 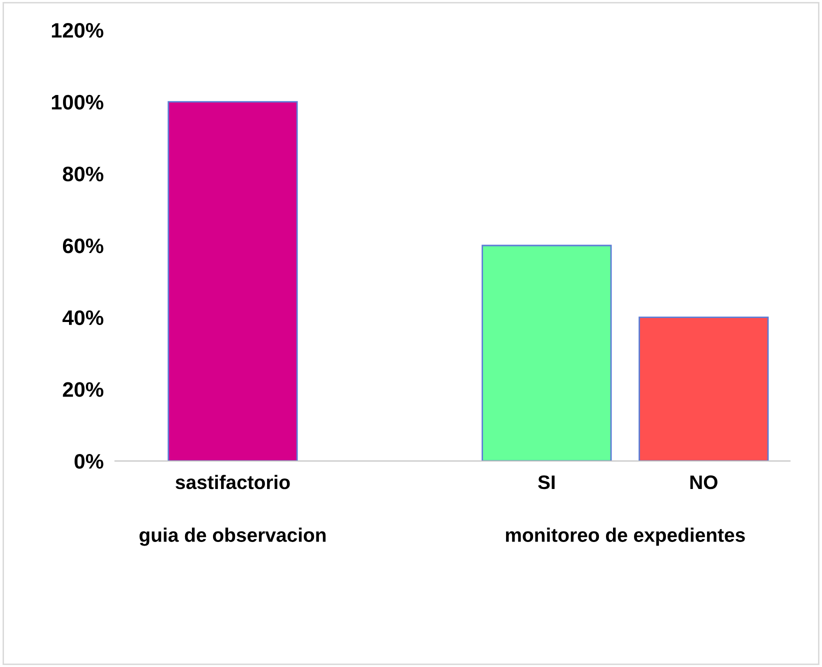 What do you see at coordinates (625, 537) in the screenshot?
I see `text: monitoreo de expedientes` at bounding box center [625, 537].